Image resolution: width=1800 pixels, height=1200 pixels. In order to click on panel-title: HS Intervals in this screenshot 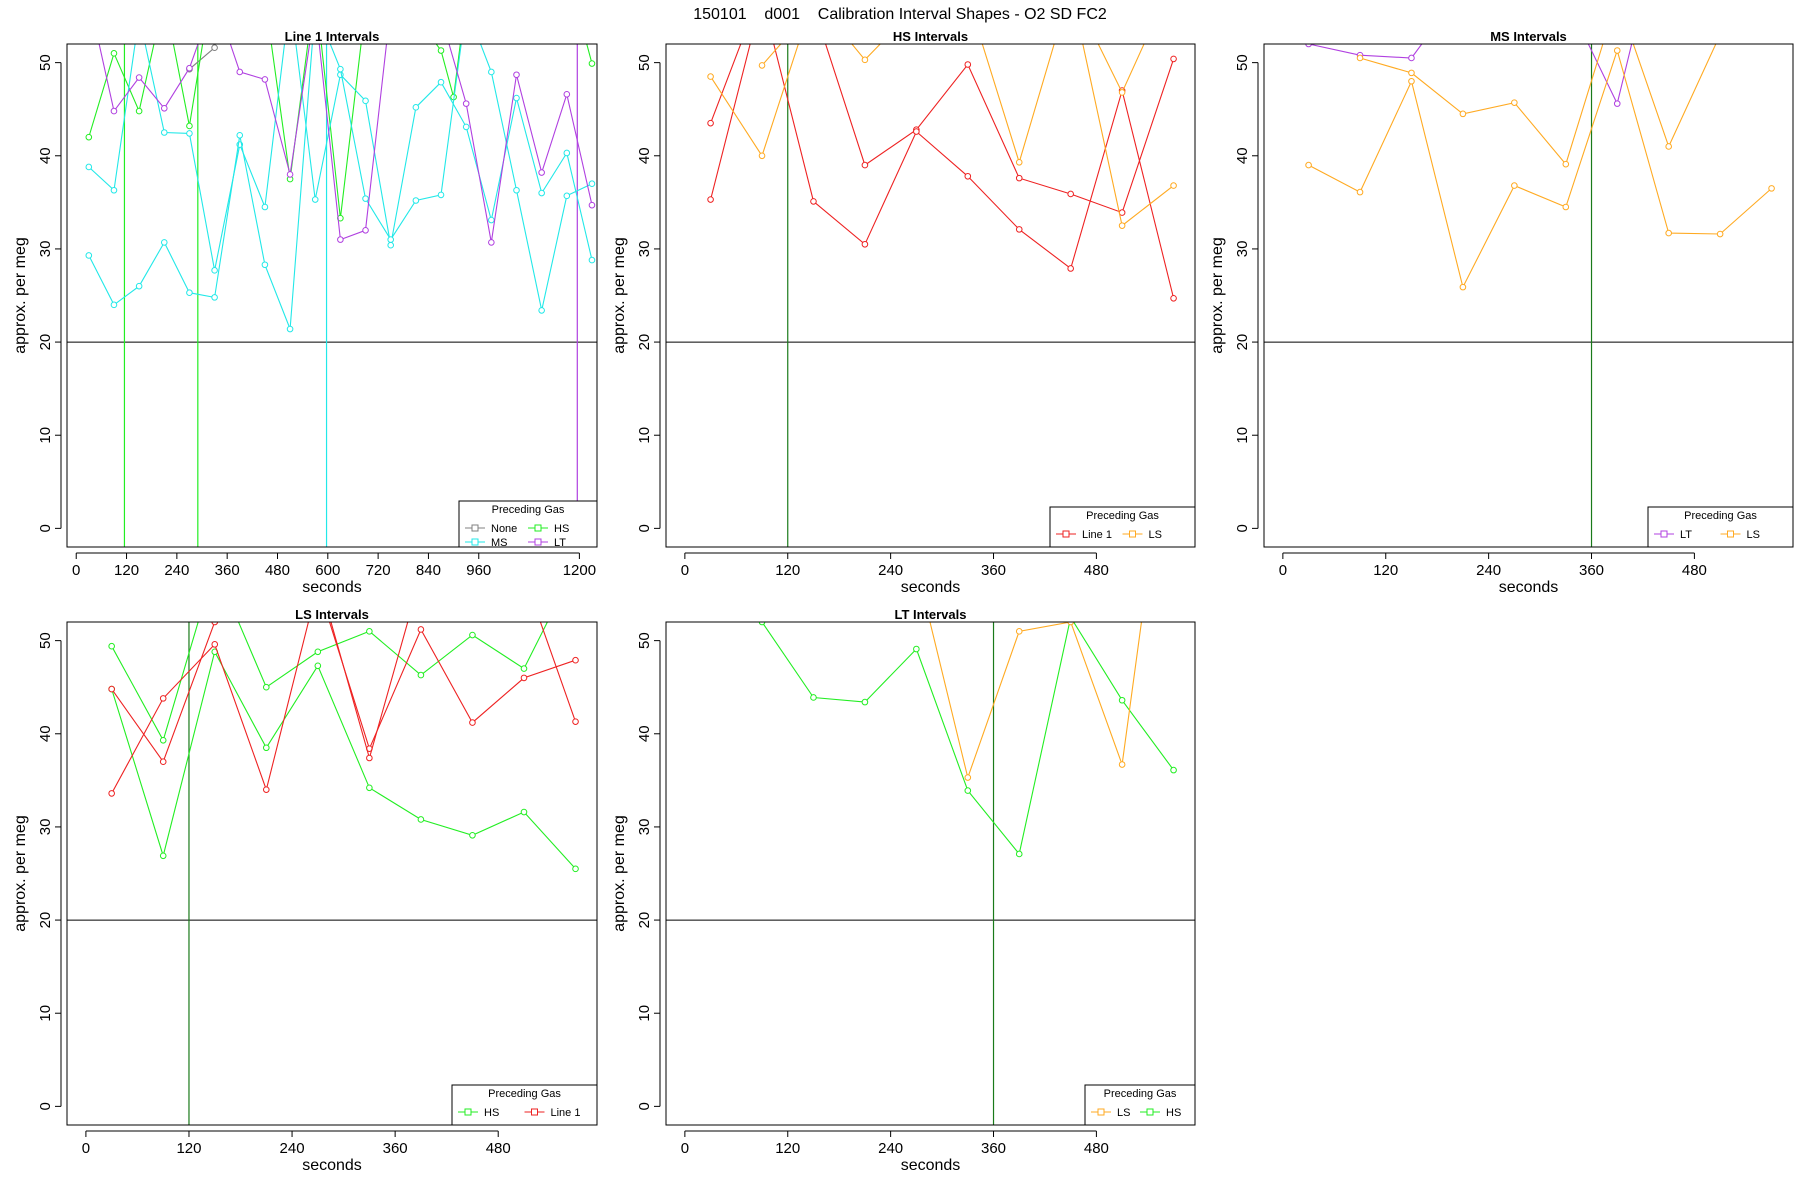, I will do `click(930, 36)`.